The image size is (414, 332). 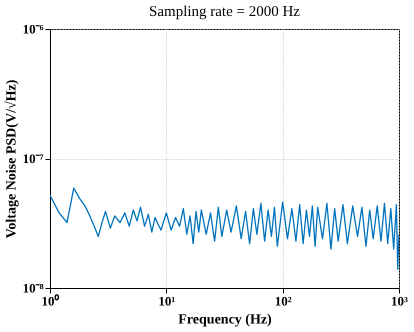 I want to click on y-tick-label: 10⁻⁷, so click(x=33, y=158).